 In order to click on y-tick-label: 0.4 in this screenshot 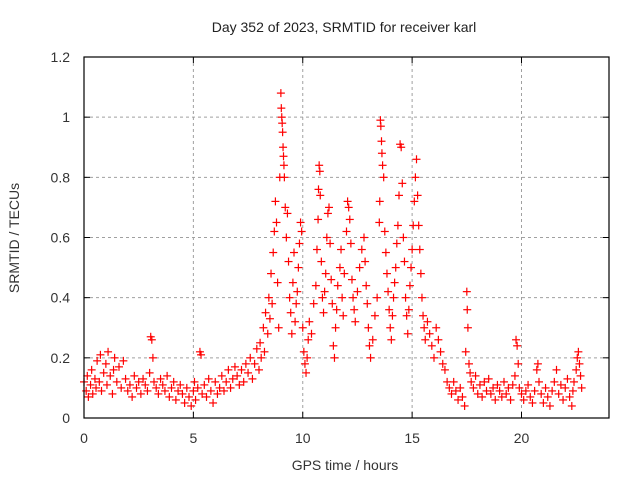, I will do `click(61, 298)`.